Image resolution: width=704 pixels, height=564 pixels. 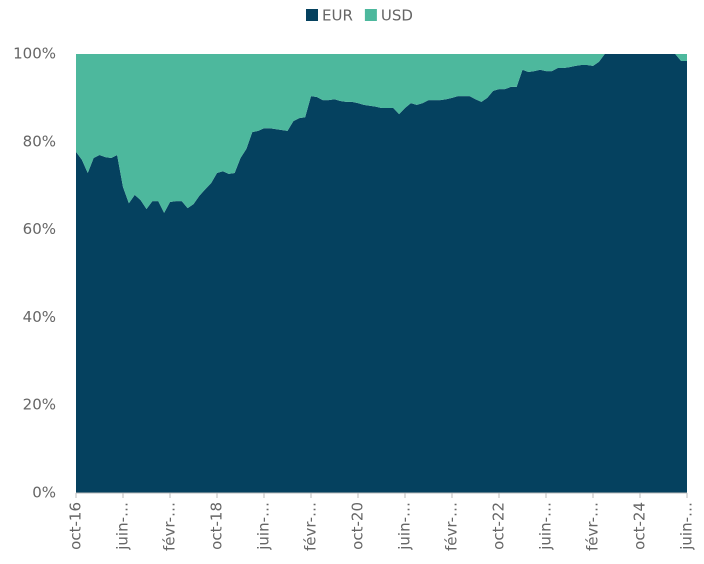 I want to click on legend-item: USD, so click(x=388, y=16).